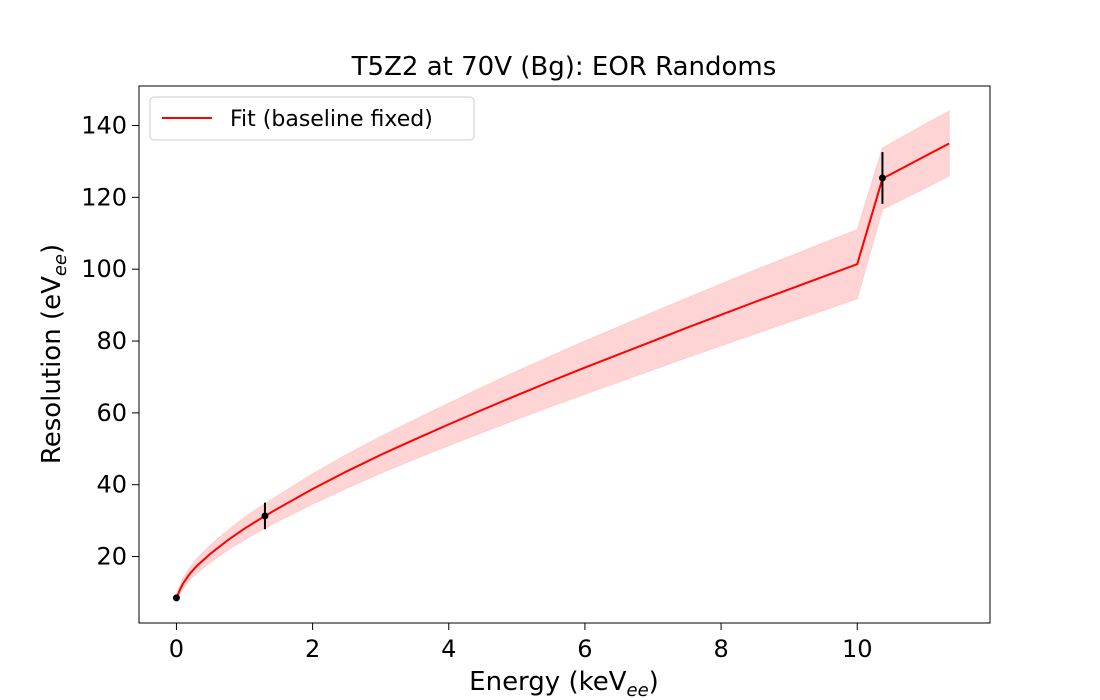 The height and width of the screenshot is (700, 1100). Describe the element at coordinates (312, 649) in the screenshot. I see `x-tick-label-2: 2` at that location.